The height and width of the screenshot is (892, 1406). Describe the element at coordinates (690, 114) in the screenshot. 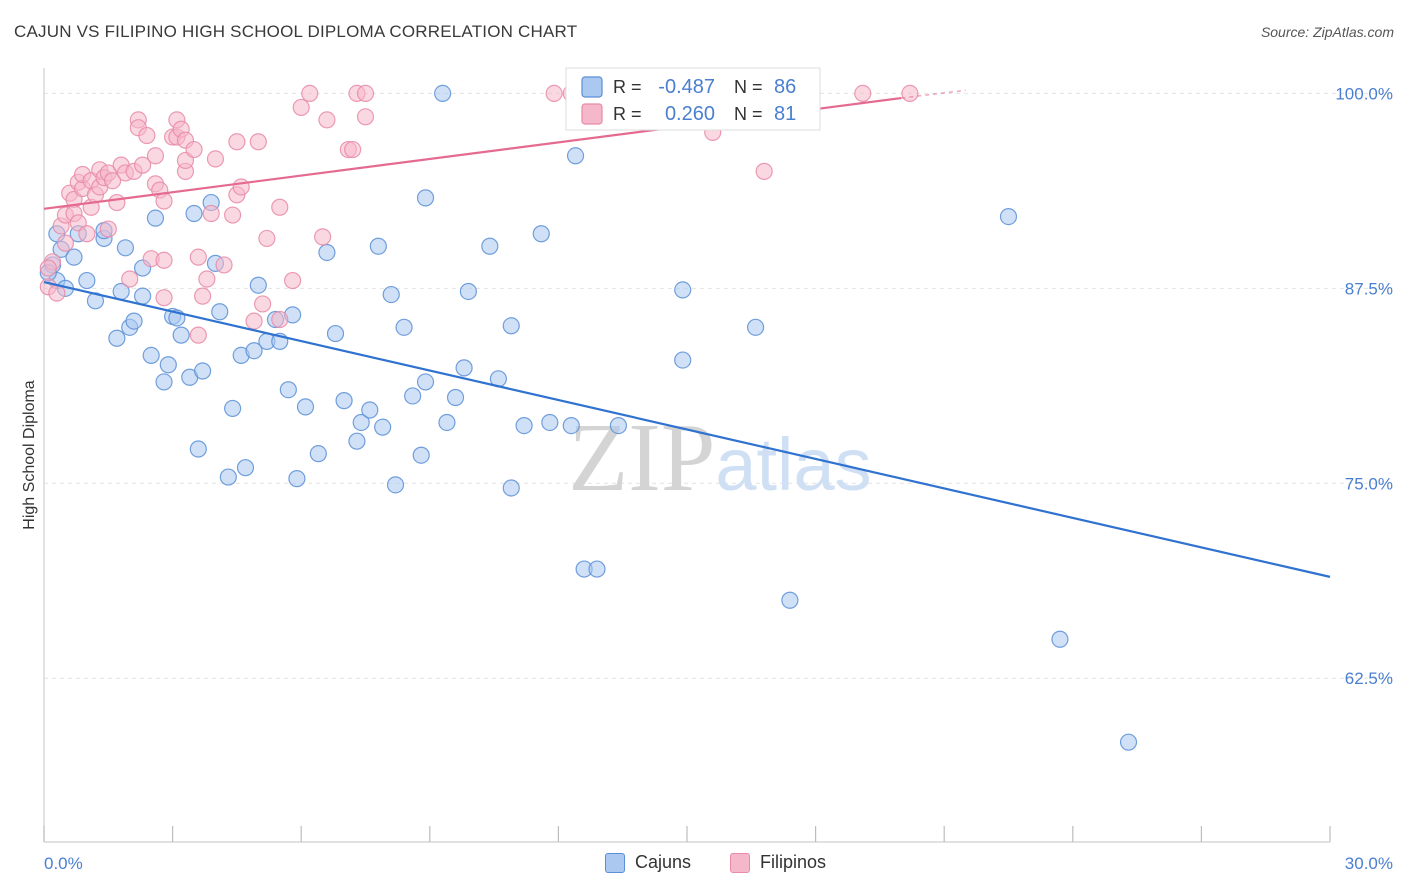

I see `legend-r-value-1: 0.260` at that location.